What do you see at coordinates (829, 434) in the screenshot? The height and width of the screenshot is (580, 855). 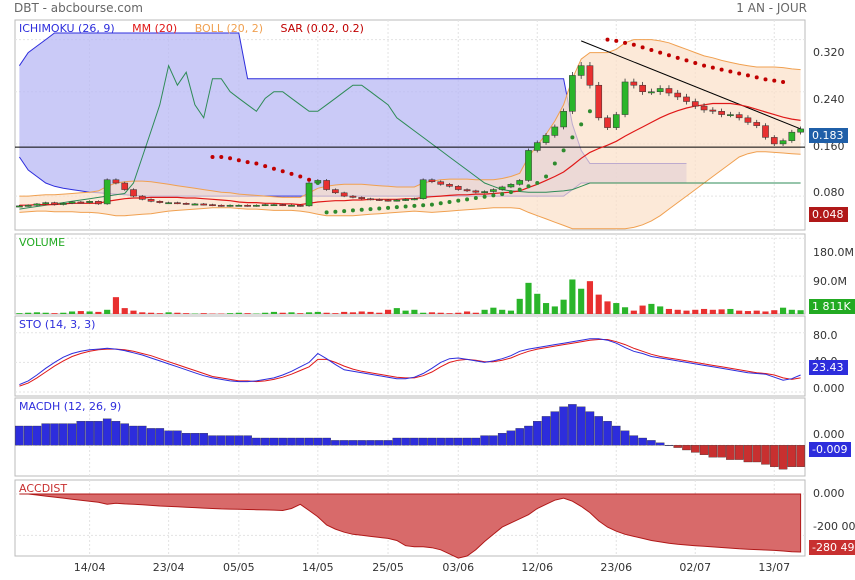 I see `macdh-tick: 0.000` at bounding box center [829, 434].